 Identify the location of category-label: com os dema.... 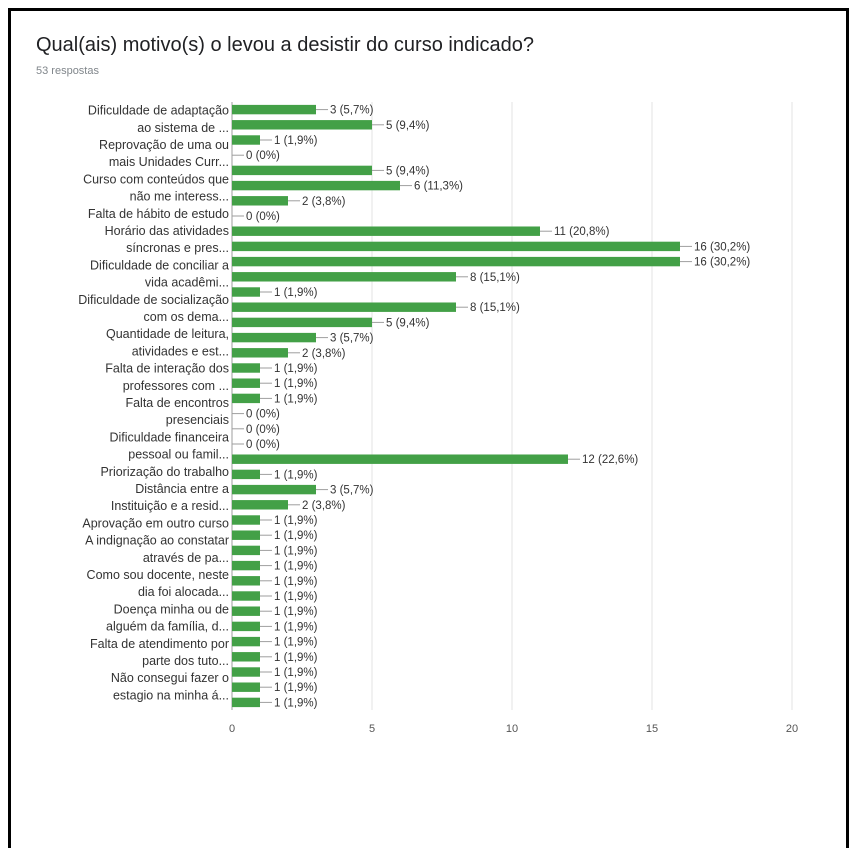
(186, 317).